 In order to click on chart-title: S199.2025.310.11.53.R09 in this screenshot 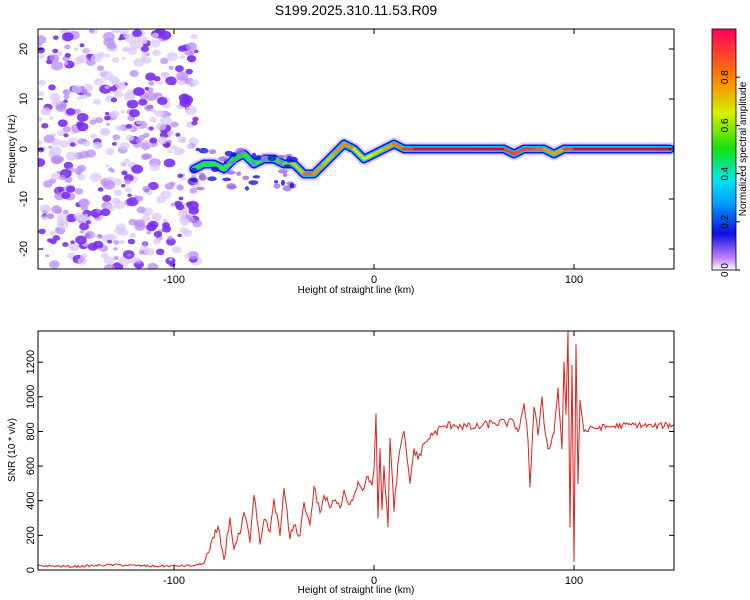, I will do `click(356, 10)`.